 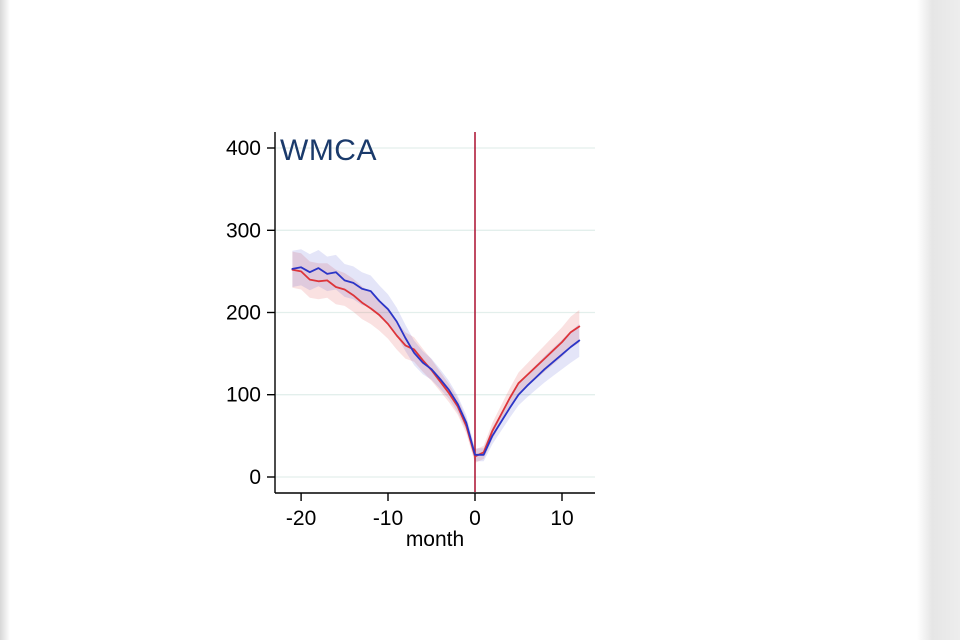 I want to click on blue-line, so click(x=436, y=361).